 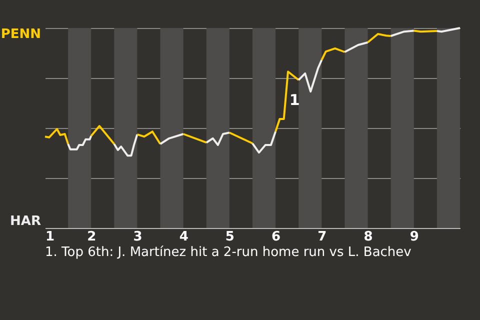 What do you see at coordinates (229, 237) in the screenshot?
I see `x-tick-label: 5` at bounding box center [229, 237].